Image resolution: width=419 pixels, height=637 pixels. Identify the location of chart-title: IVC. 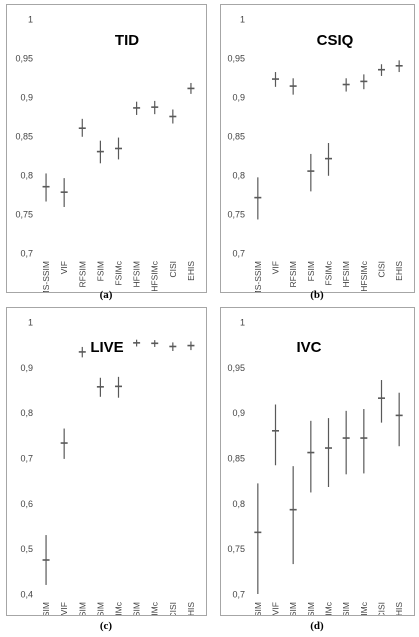
(308, 347).